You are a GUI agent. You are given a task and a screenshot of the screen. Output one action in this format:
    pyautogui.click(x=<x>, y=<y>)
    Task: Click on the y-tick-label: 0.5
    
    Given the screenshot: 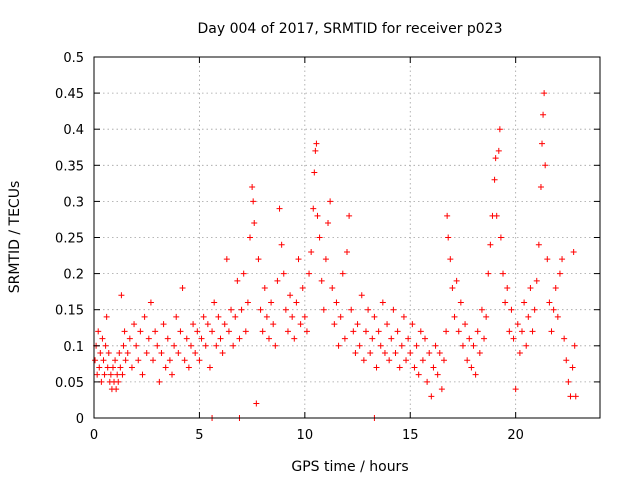 What is the action you would take?
    pyautogui.click(x=73, y=58)
    